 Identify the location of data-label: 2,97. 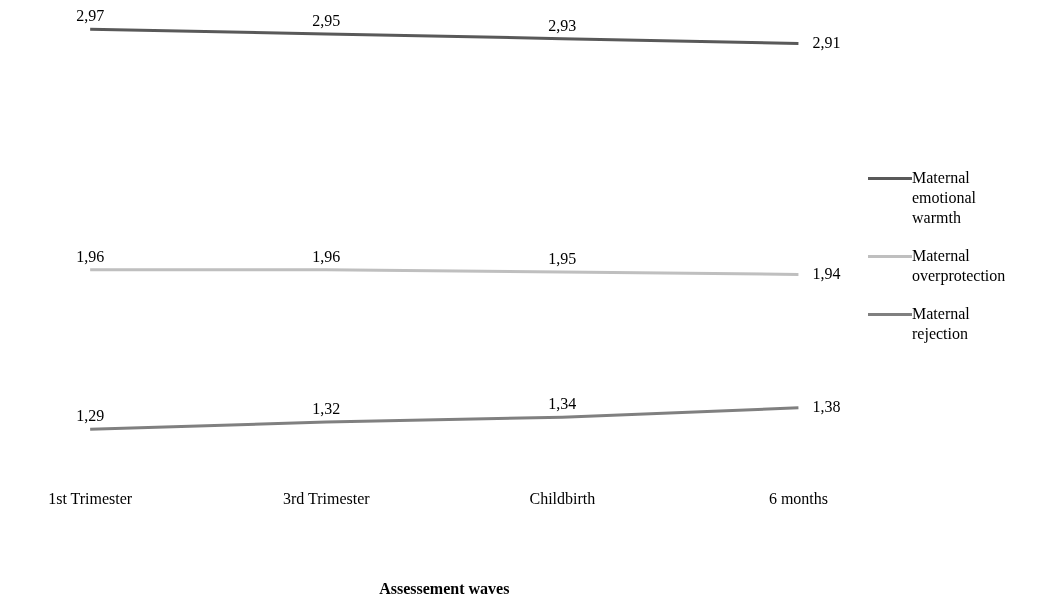
(90, 16).